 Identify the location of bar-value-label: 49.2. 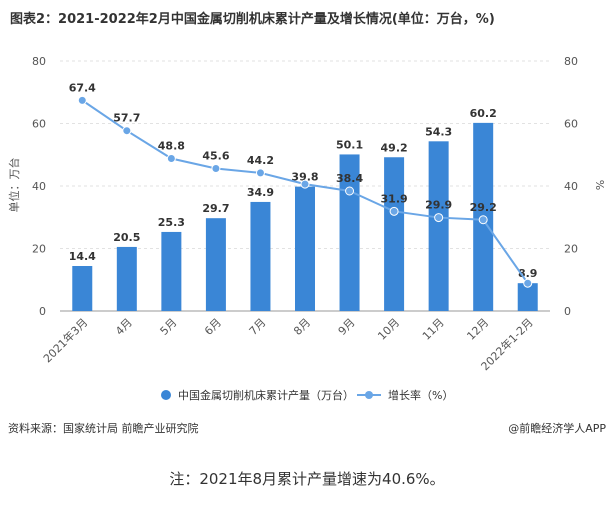
(394, 147).